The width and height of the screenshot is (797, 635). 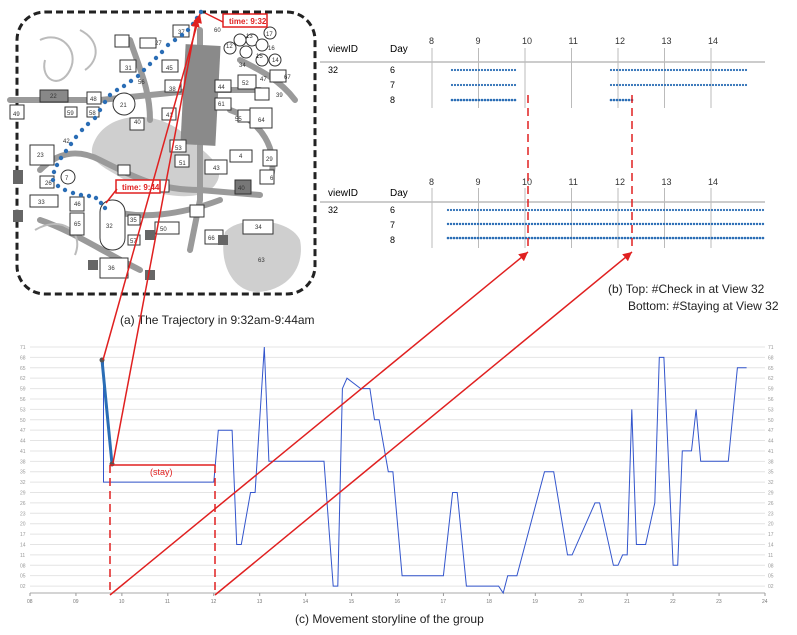 What do you see at coordinates (23, 462) in the screenshot?
I see `y-tick-left: 38` at bounding box center [23, 462].